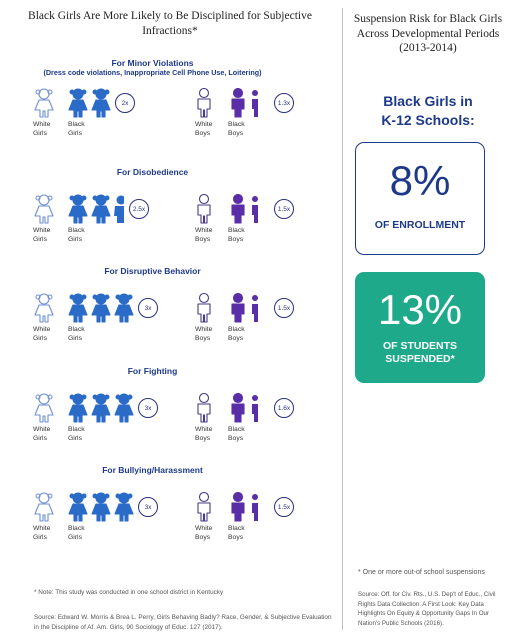 The image size is (512, 640). Describe the element at coordinates (420, 225) in the screenshot. I see `enrollment-label: OF ENROLLMENT` at that location.